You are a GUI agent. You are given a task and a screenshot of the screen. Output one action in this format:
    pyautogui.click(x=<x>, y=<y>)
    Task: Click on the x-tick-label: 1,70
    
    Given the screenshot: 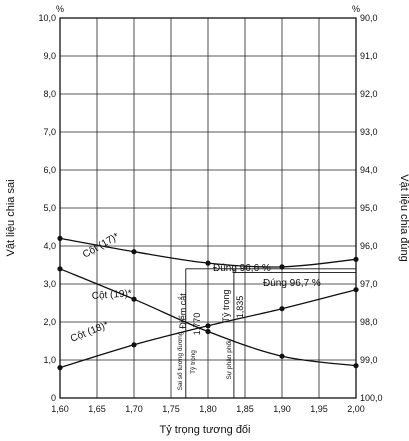 What is the action you would take?
    pyautogui.click(x=134, y=409)
    